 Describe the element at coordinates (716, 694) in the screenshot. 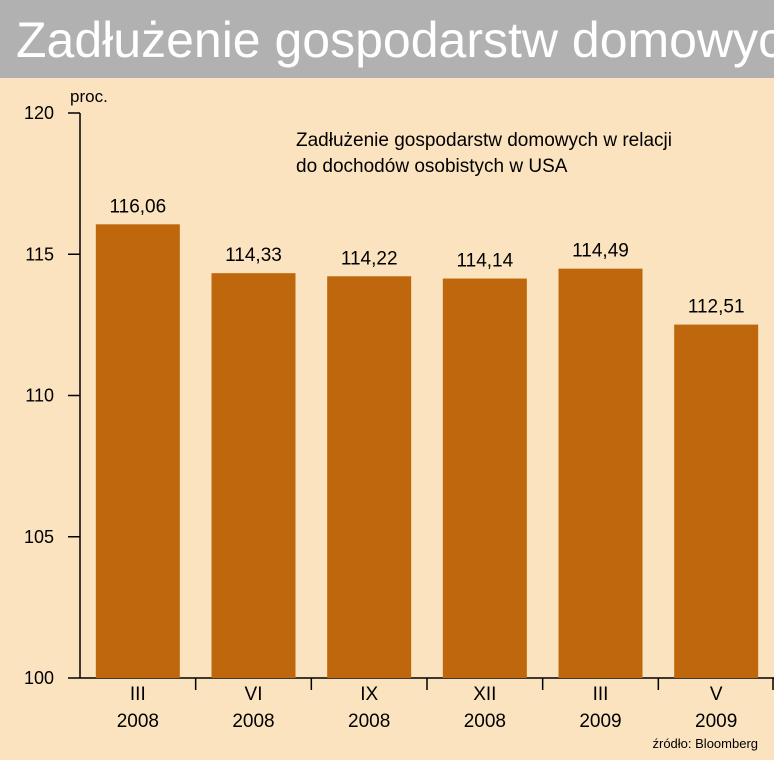

I see `x-tick-label: V` at that location.